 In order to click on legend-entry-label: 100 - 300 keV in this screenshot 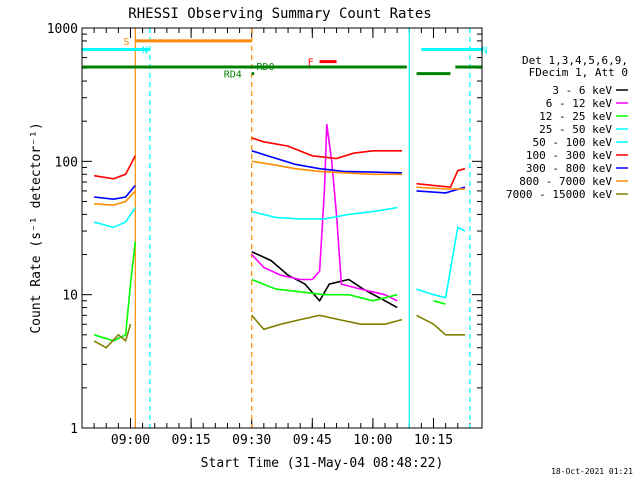, I will do `click(569, 155)`.